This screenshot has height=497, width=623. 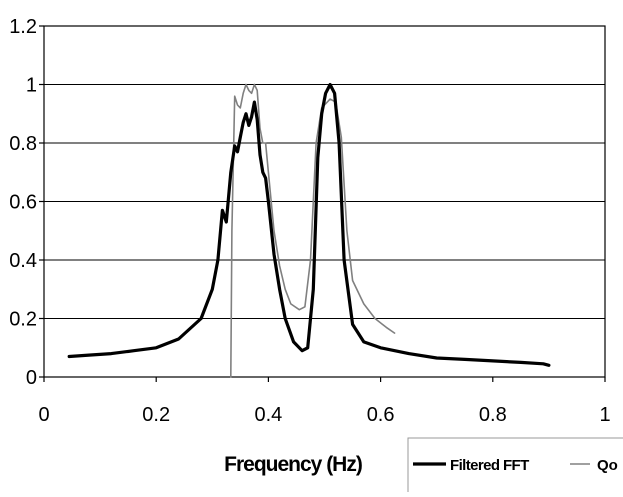 I want to click on legend: Filtered FFT Qo, so click(x=515, y=467).